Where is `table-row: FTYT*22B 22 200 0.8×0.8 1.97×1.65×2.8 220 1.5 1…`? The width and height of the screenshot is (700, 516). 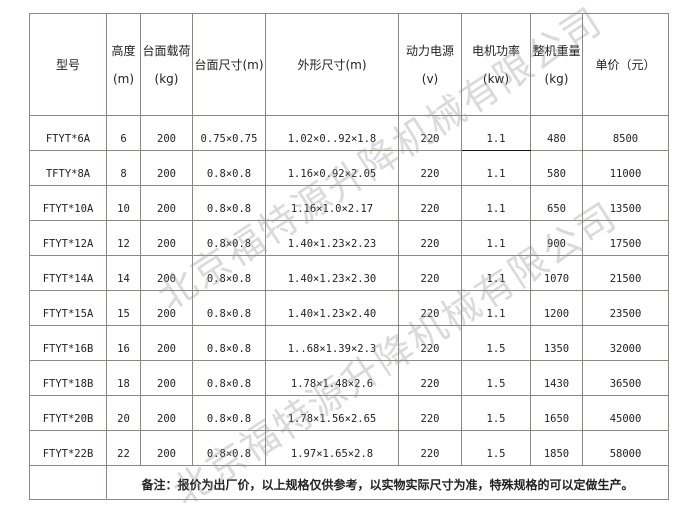 table-row: FTYT*22B 22 200 0.8×0.8 1.97×1.65×2.8 220 1.5 1… is located at coordinates (349, 448).